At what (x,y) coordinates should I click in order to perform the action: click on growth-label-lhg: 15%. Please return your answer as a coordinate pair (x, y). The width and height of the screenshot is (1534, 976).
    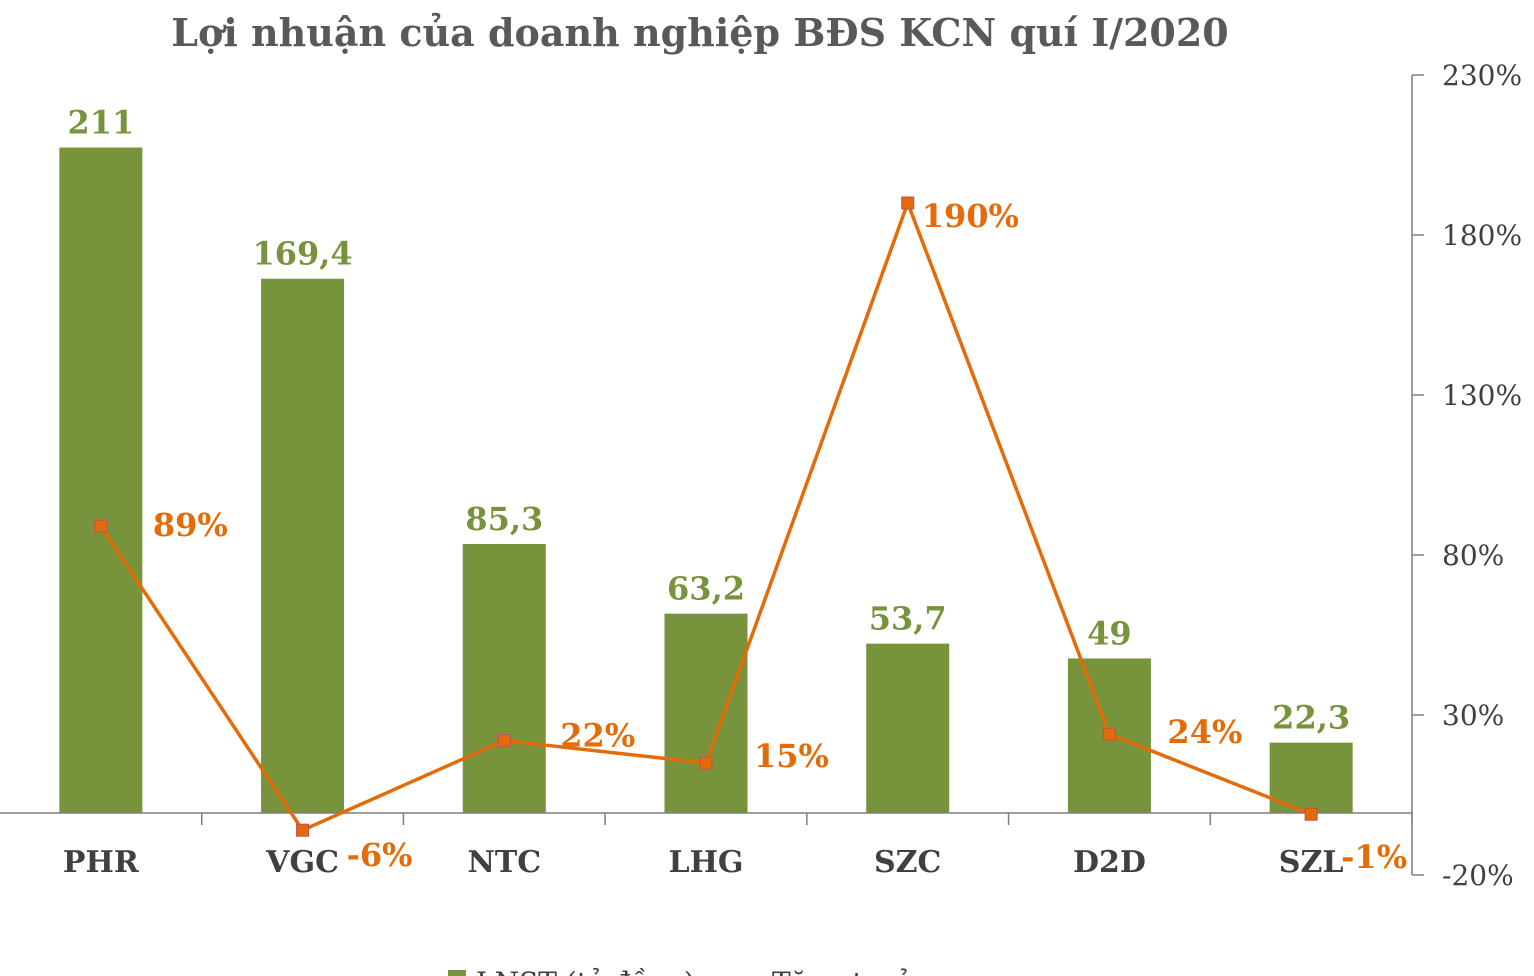
    Looking at the image, I should click on (791, 756).